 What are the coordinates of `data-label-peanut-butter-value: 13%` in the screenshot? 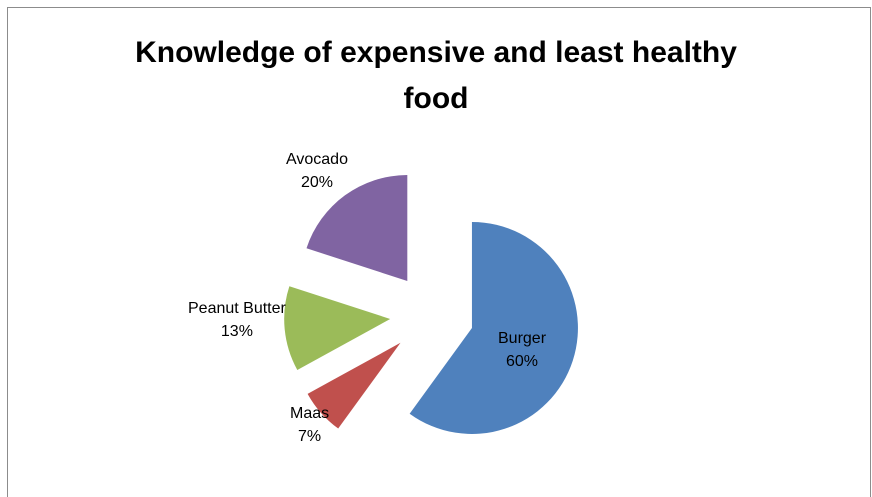 It's located at (236, 331).